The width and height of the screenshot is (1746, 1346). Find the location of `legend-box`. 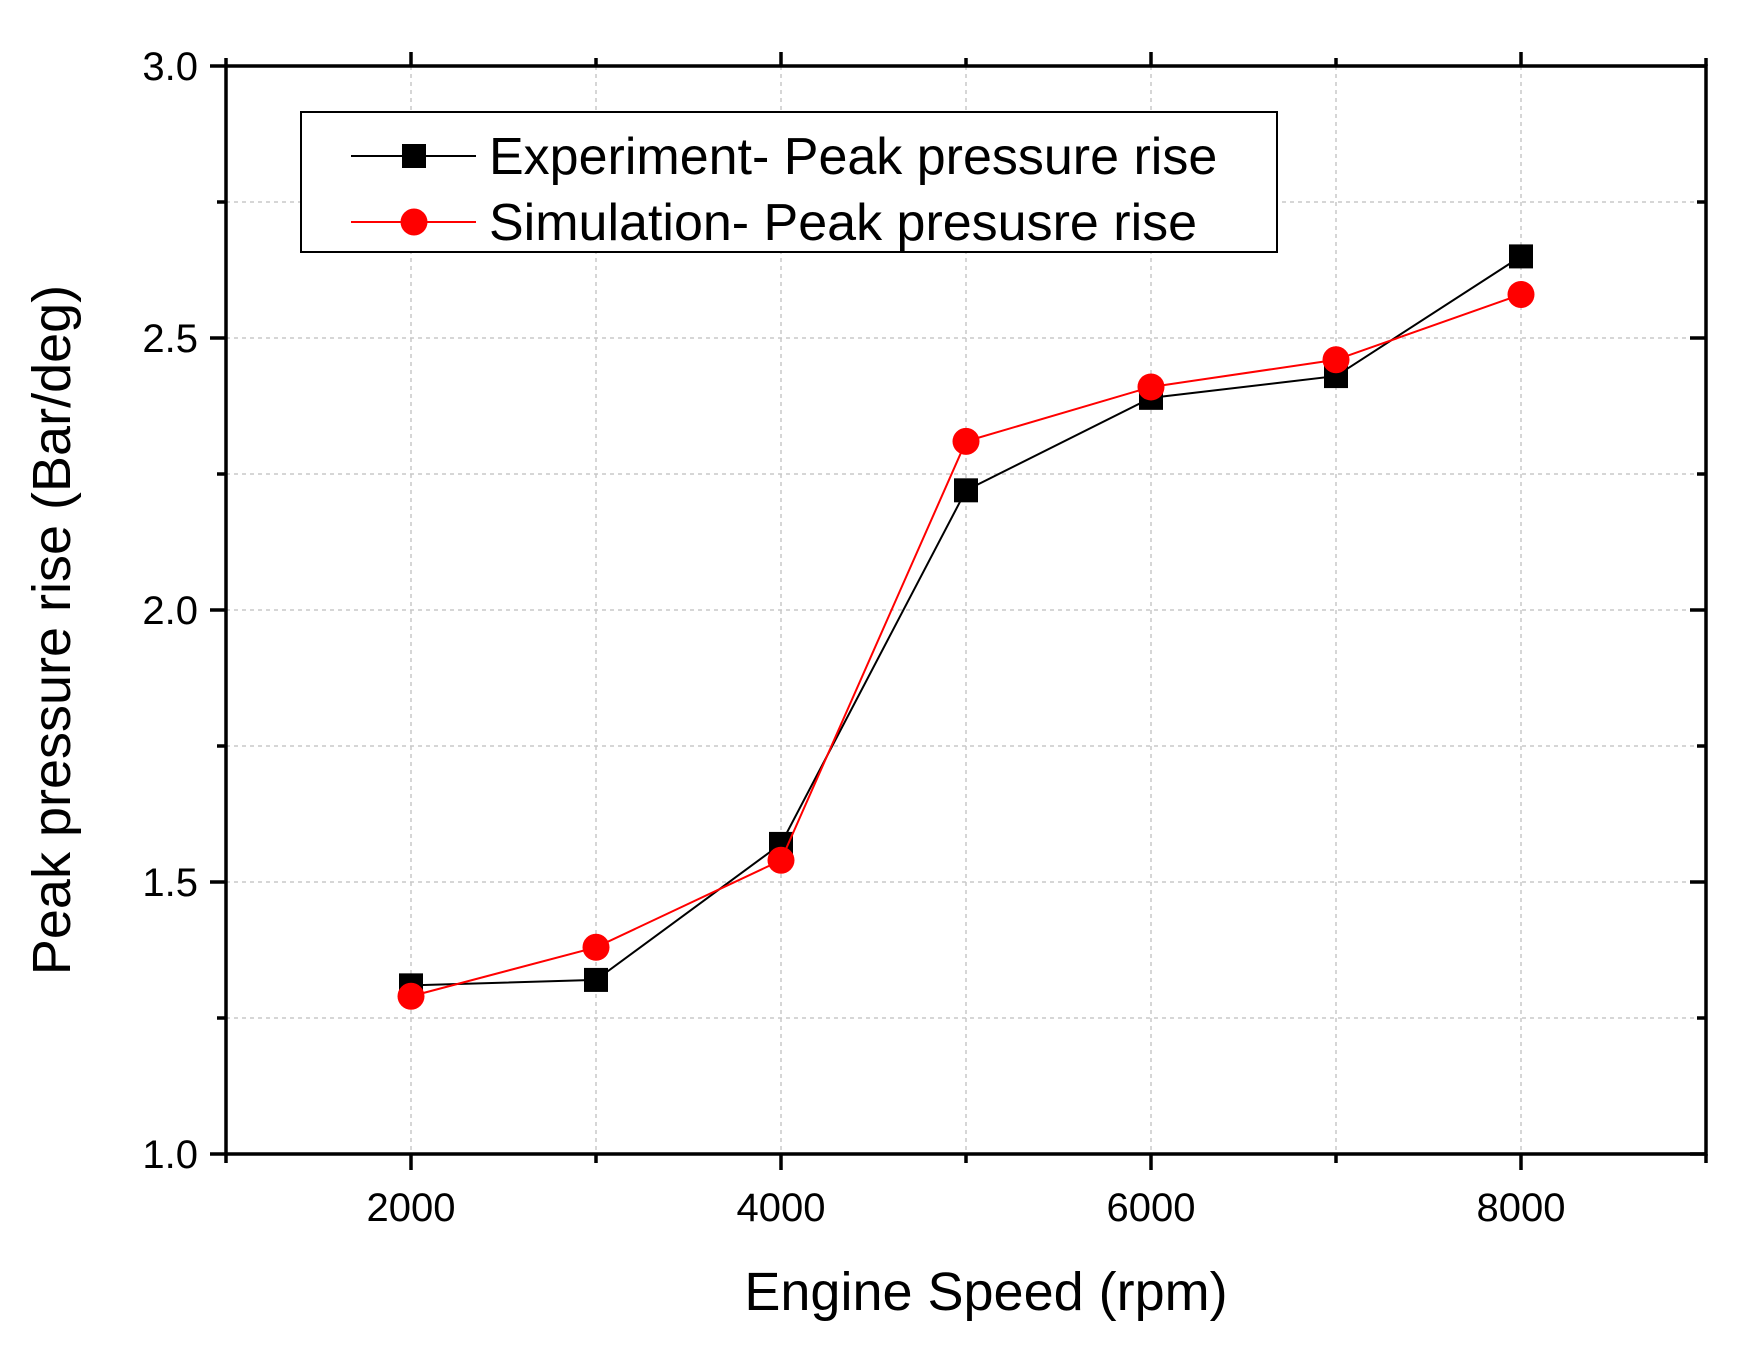

legend-box is located at coordinates (789, 182).